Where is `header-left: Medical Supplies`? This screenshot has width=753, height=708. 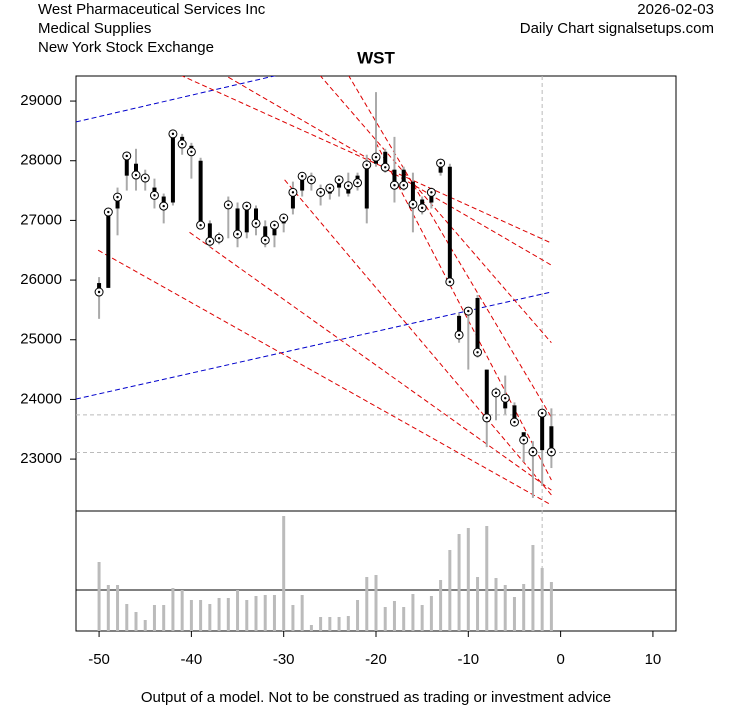 header-left: Medical Supplies is located at coordinates (94, 28).